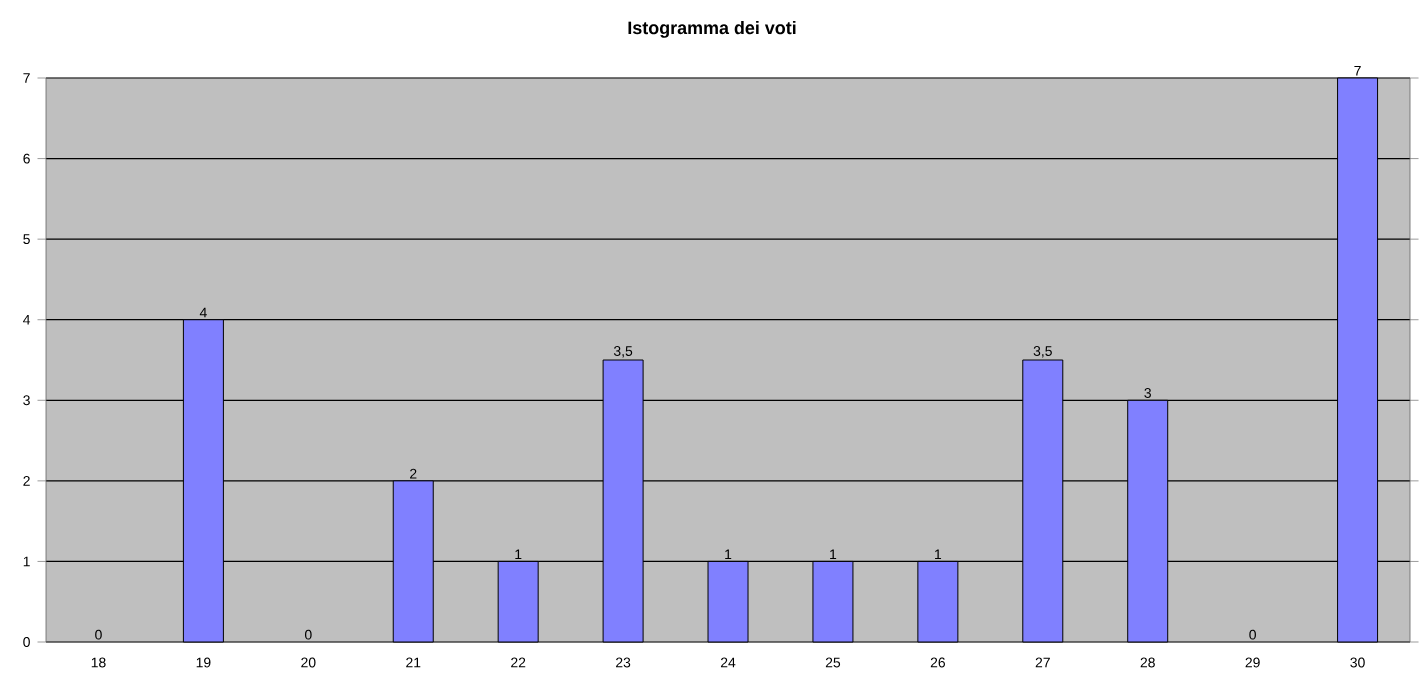 The image size is (1424, 700). Describe the element at coordinates (712, 29) in the screenshot. I see `chart-title: Istogramma dei voti` at that location.